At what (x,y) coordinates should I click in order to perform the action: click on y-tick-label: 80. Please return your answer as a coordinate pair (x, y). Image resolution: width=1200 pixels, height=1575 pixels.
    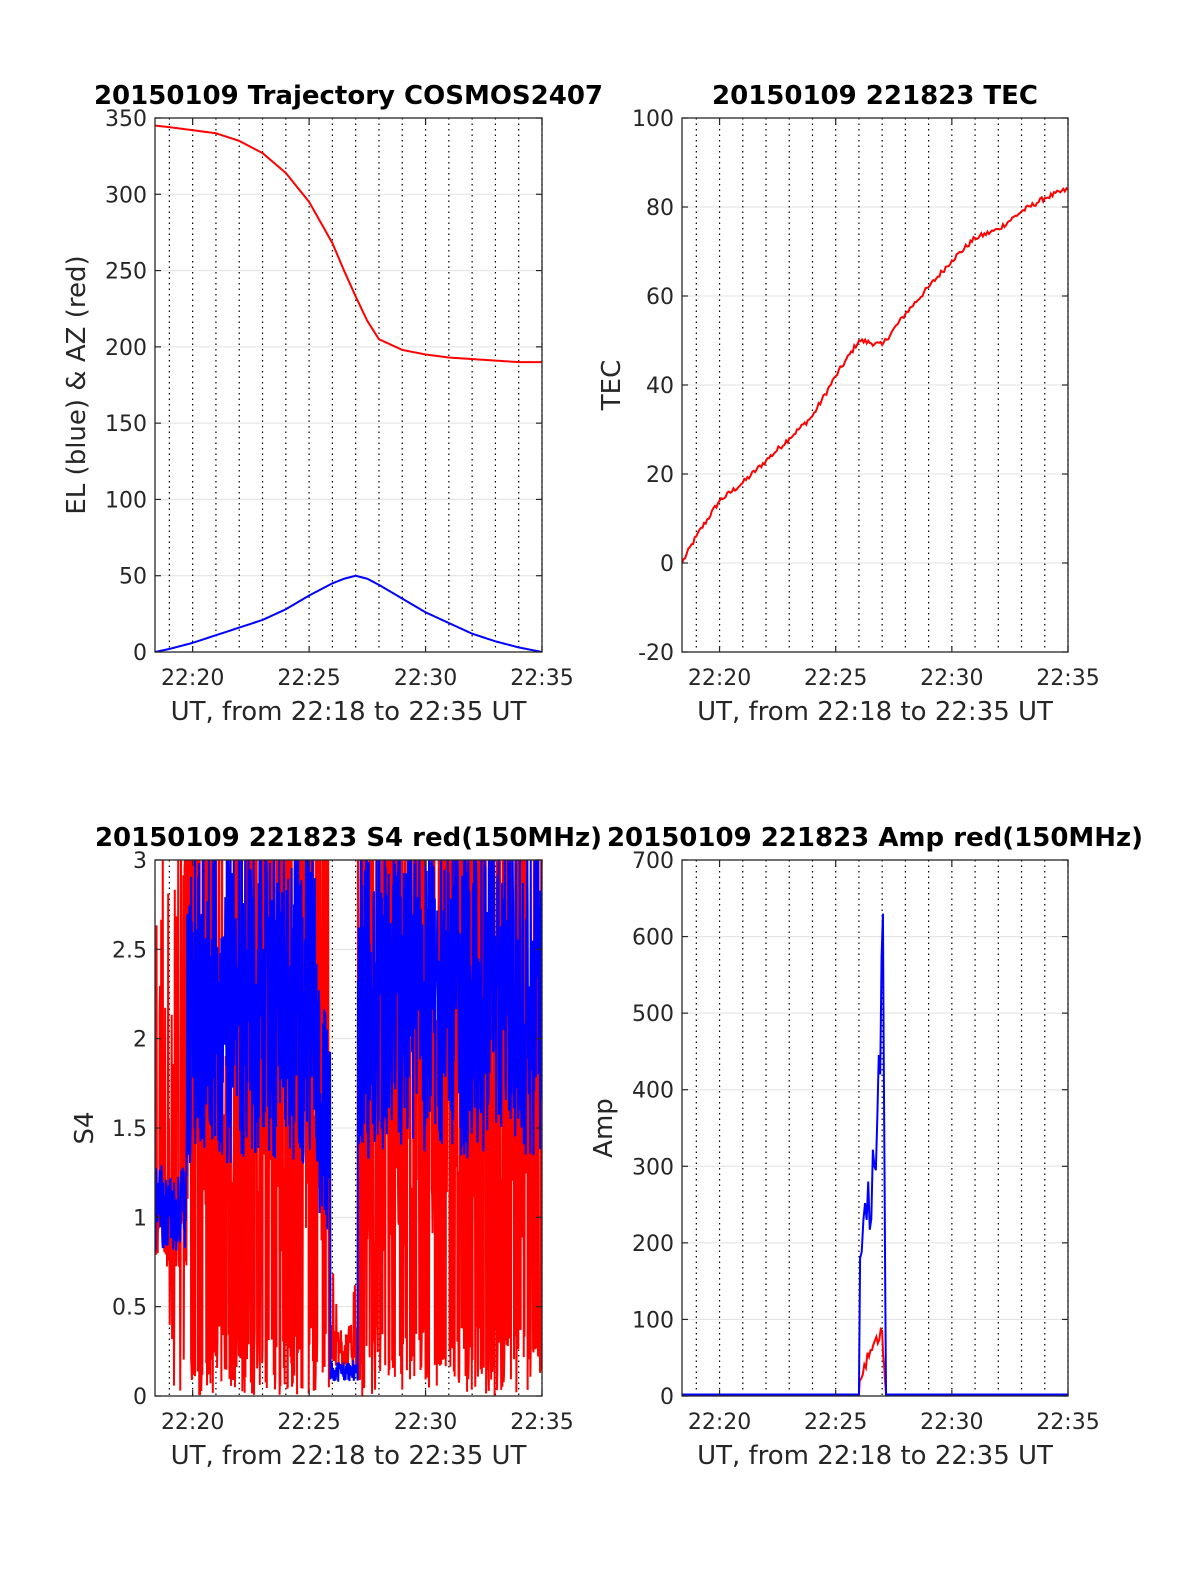
    Looking at the image, I should click on (660, 208).